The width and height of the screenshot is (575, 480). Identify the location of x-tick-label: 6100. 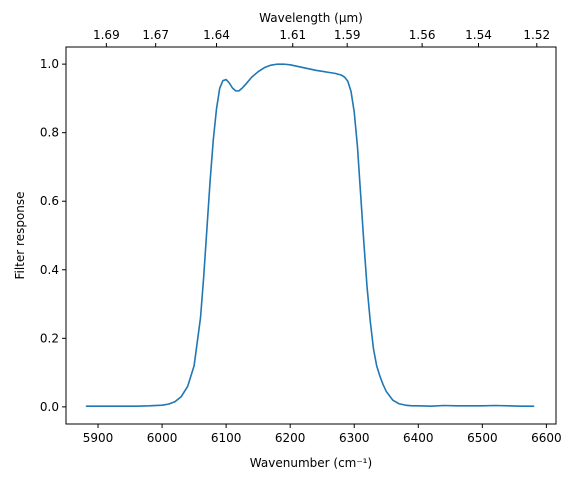
(226, 438).